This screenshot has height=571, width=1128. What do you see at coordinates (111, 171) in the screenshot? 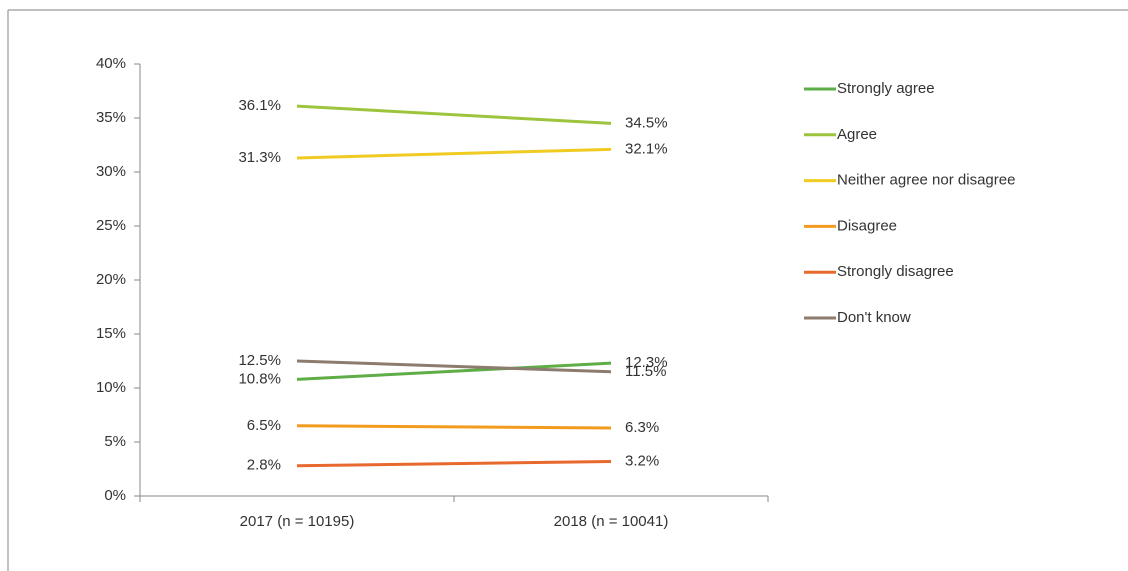
I see `y-tick-label: 30%` at bounding box center [111, 171].